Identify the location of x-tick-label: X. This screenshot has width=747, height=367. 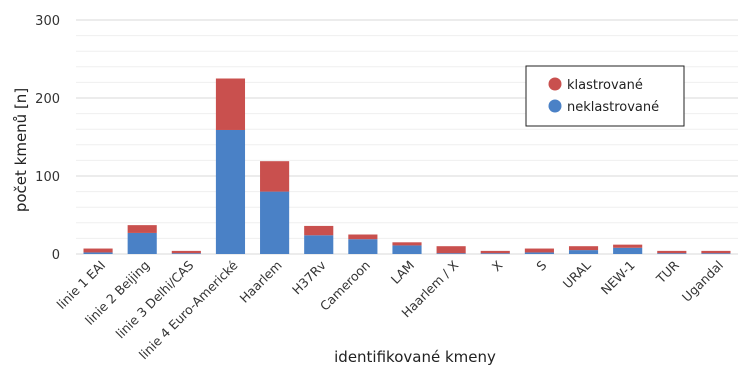
(497, 265).